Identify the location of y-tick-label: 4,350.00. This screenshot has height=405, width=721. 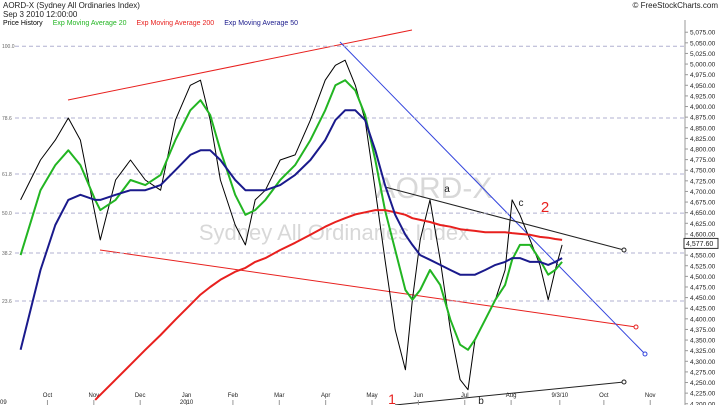
(703, 341).